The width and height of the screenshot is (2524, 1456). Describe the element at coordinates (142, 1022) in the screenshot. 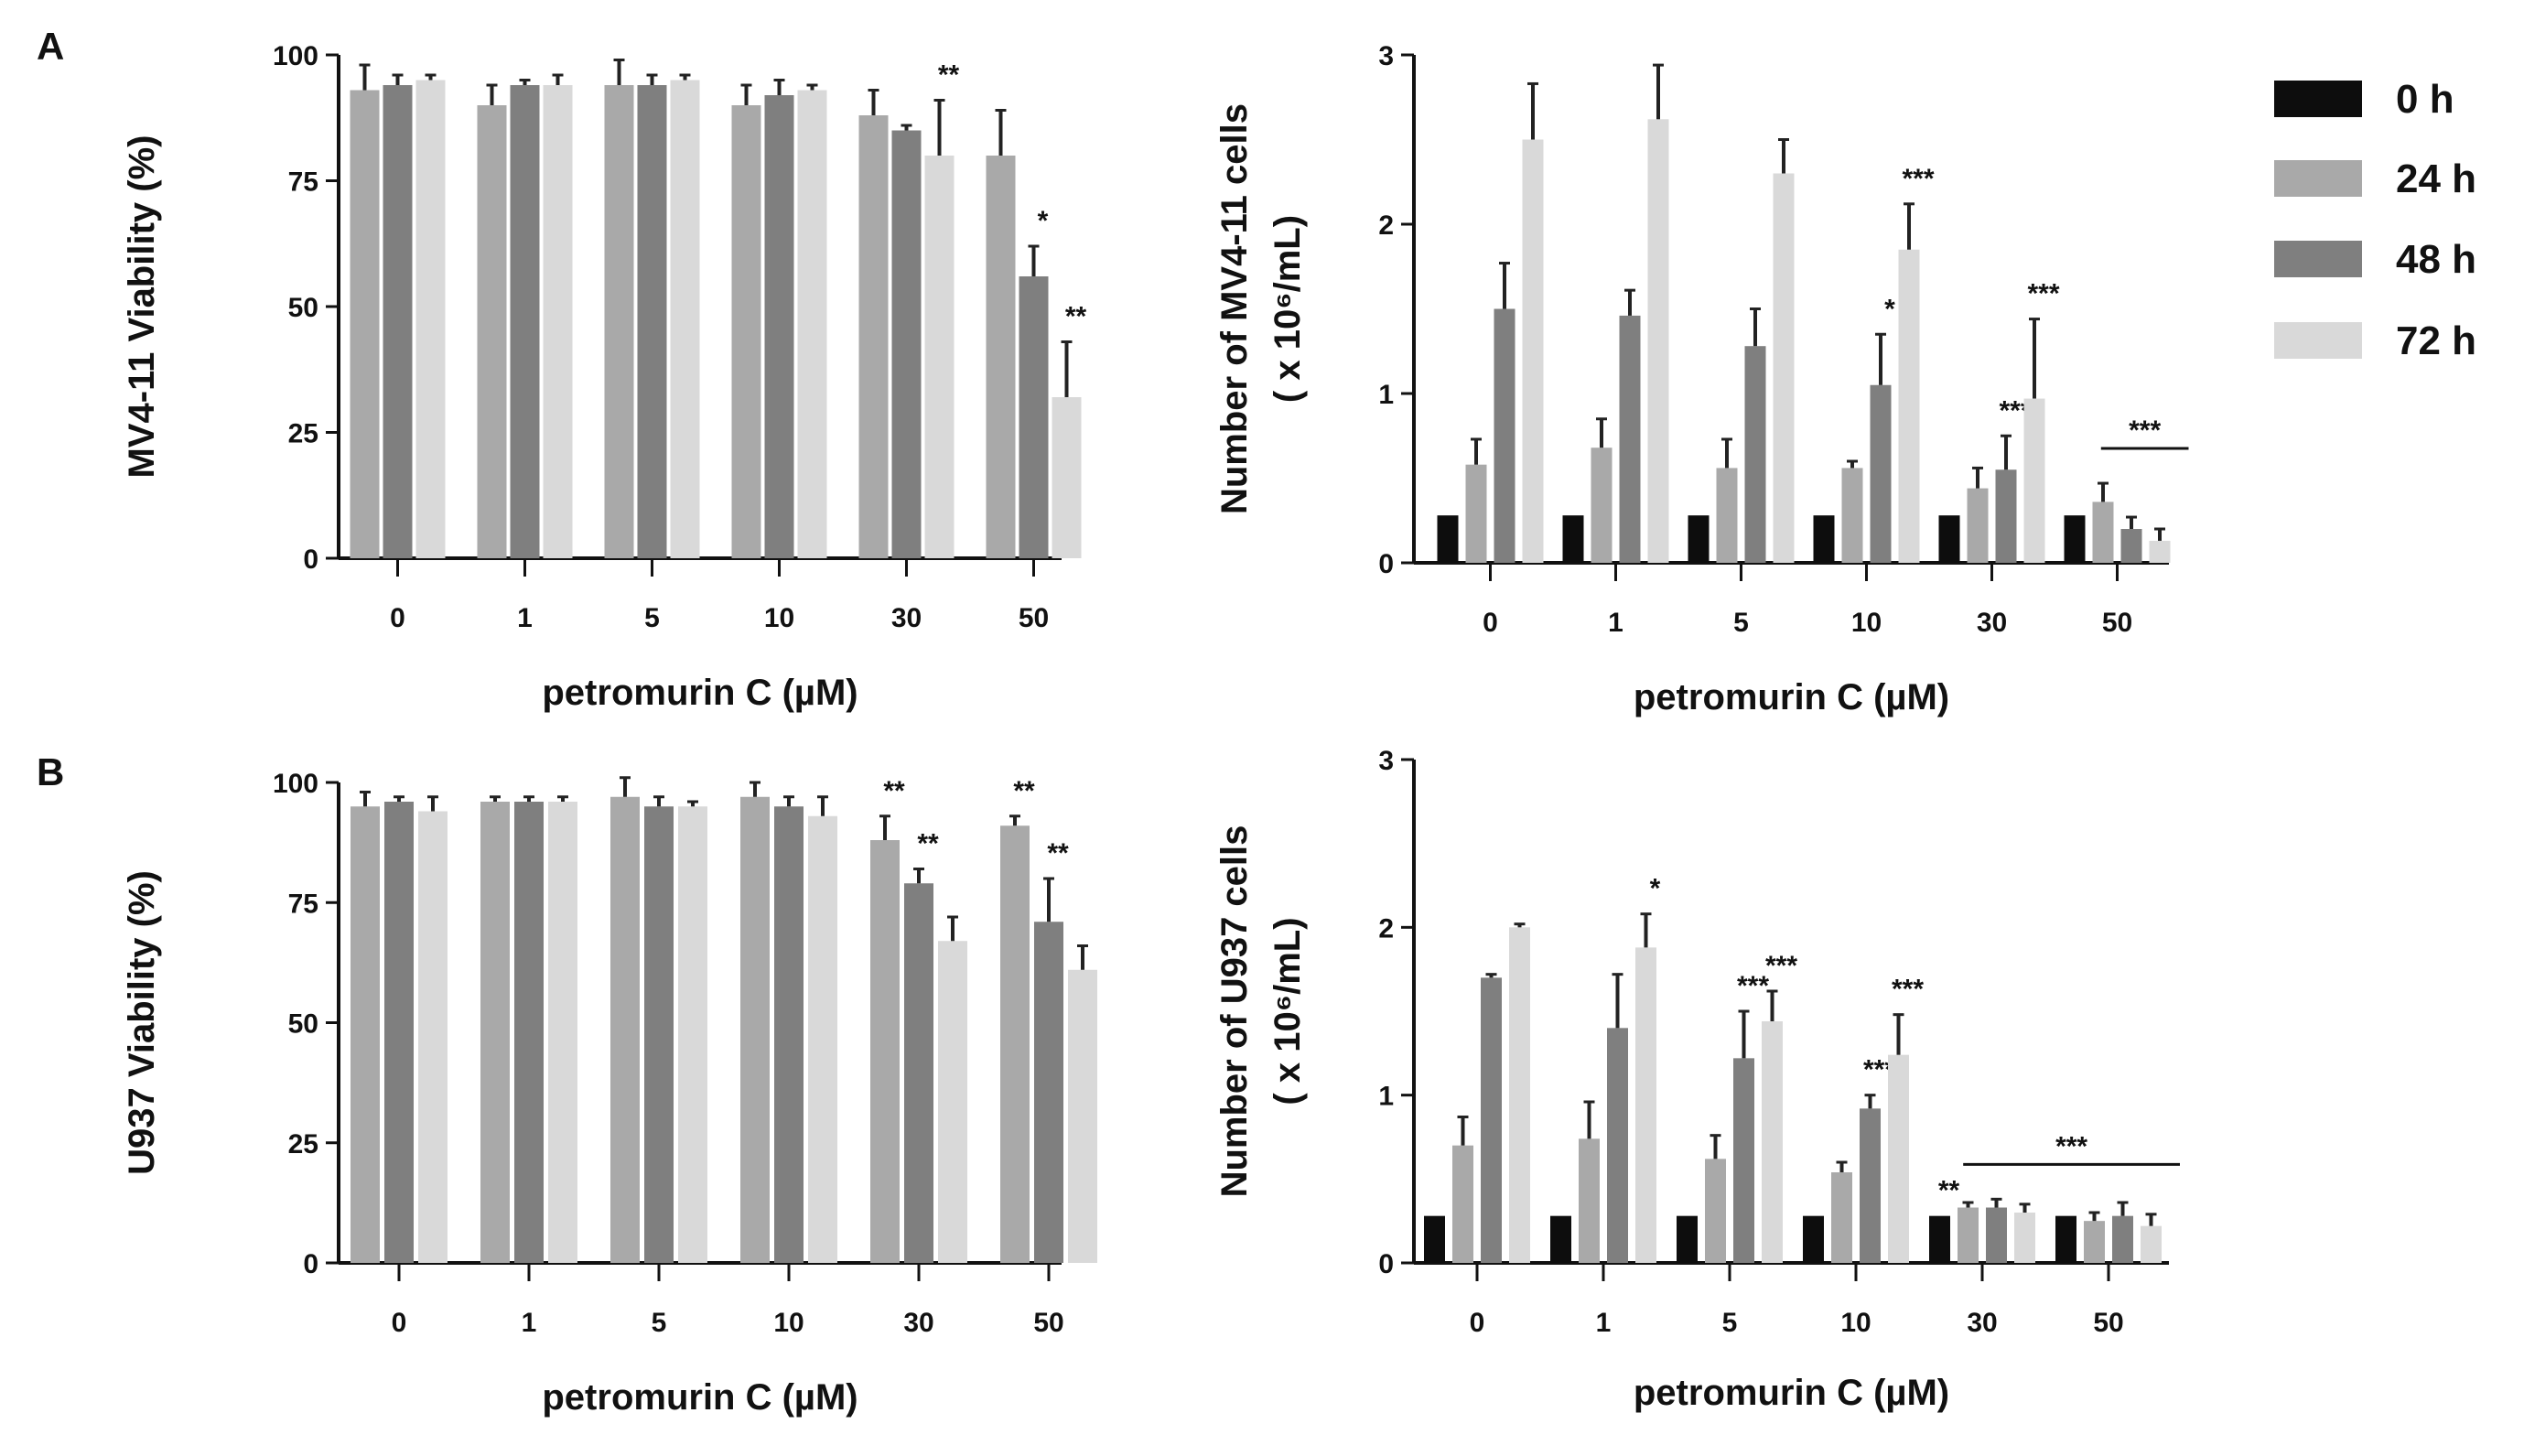

I see `y-axis-label: U937 Viability (%)` at that location.